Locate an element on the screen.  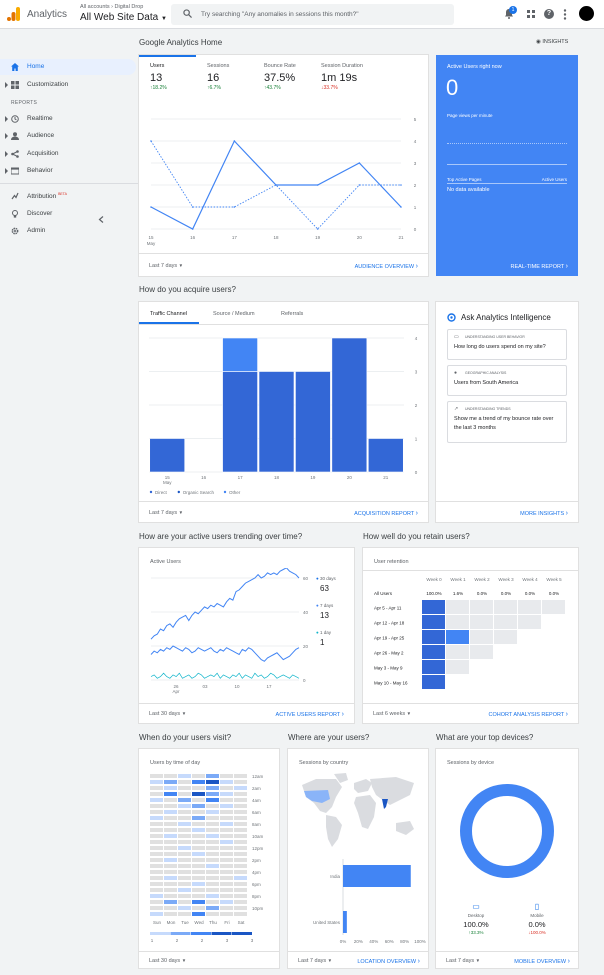
metric-session-duration: Session Duration 1m 19s ↓33.7% is located at coordinates (348, 77).